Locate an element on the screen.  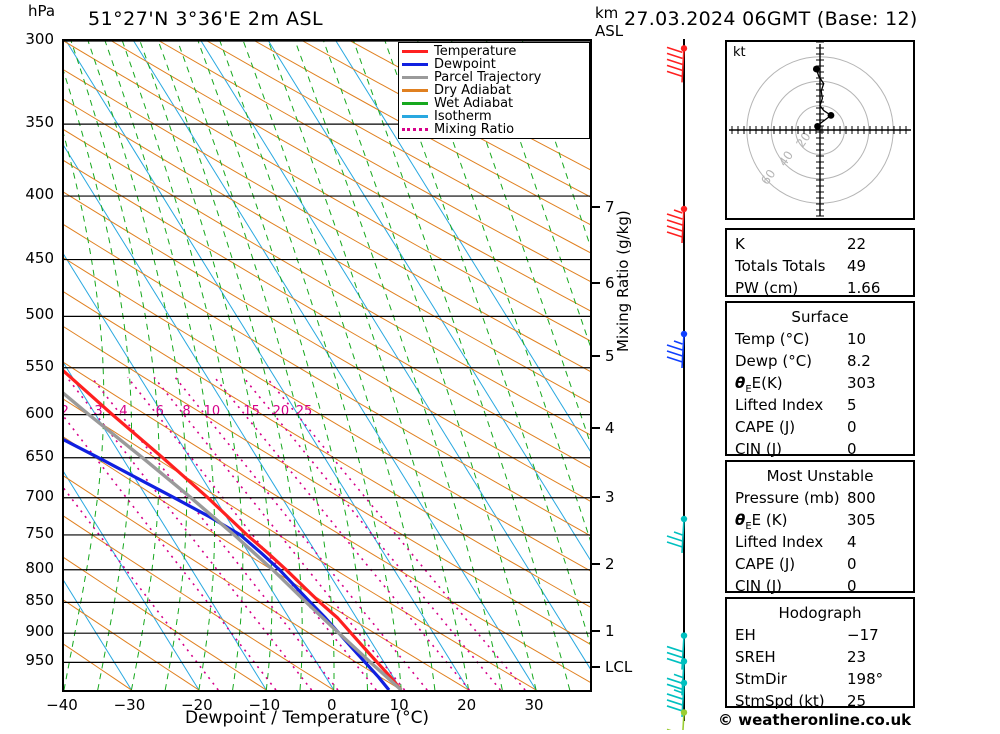
table-value: 4 is located at coordinates (852, 542).